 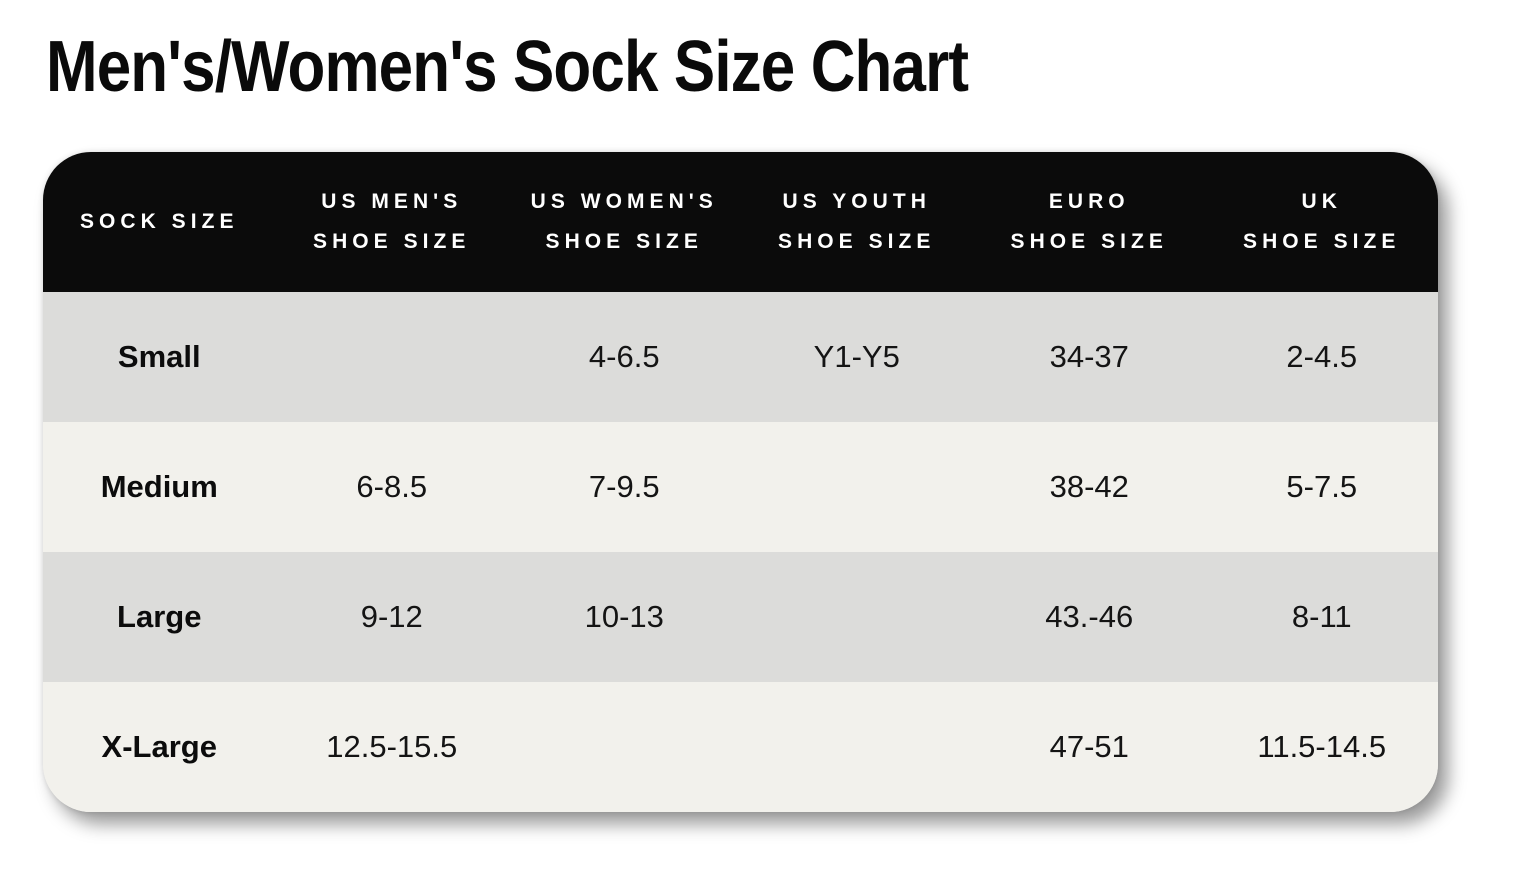 I want to click on cell-us-mens: 9-12, so click(x=391, y=616).